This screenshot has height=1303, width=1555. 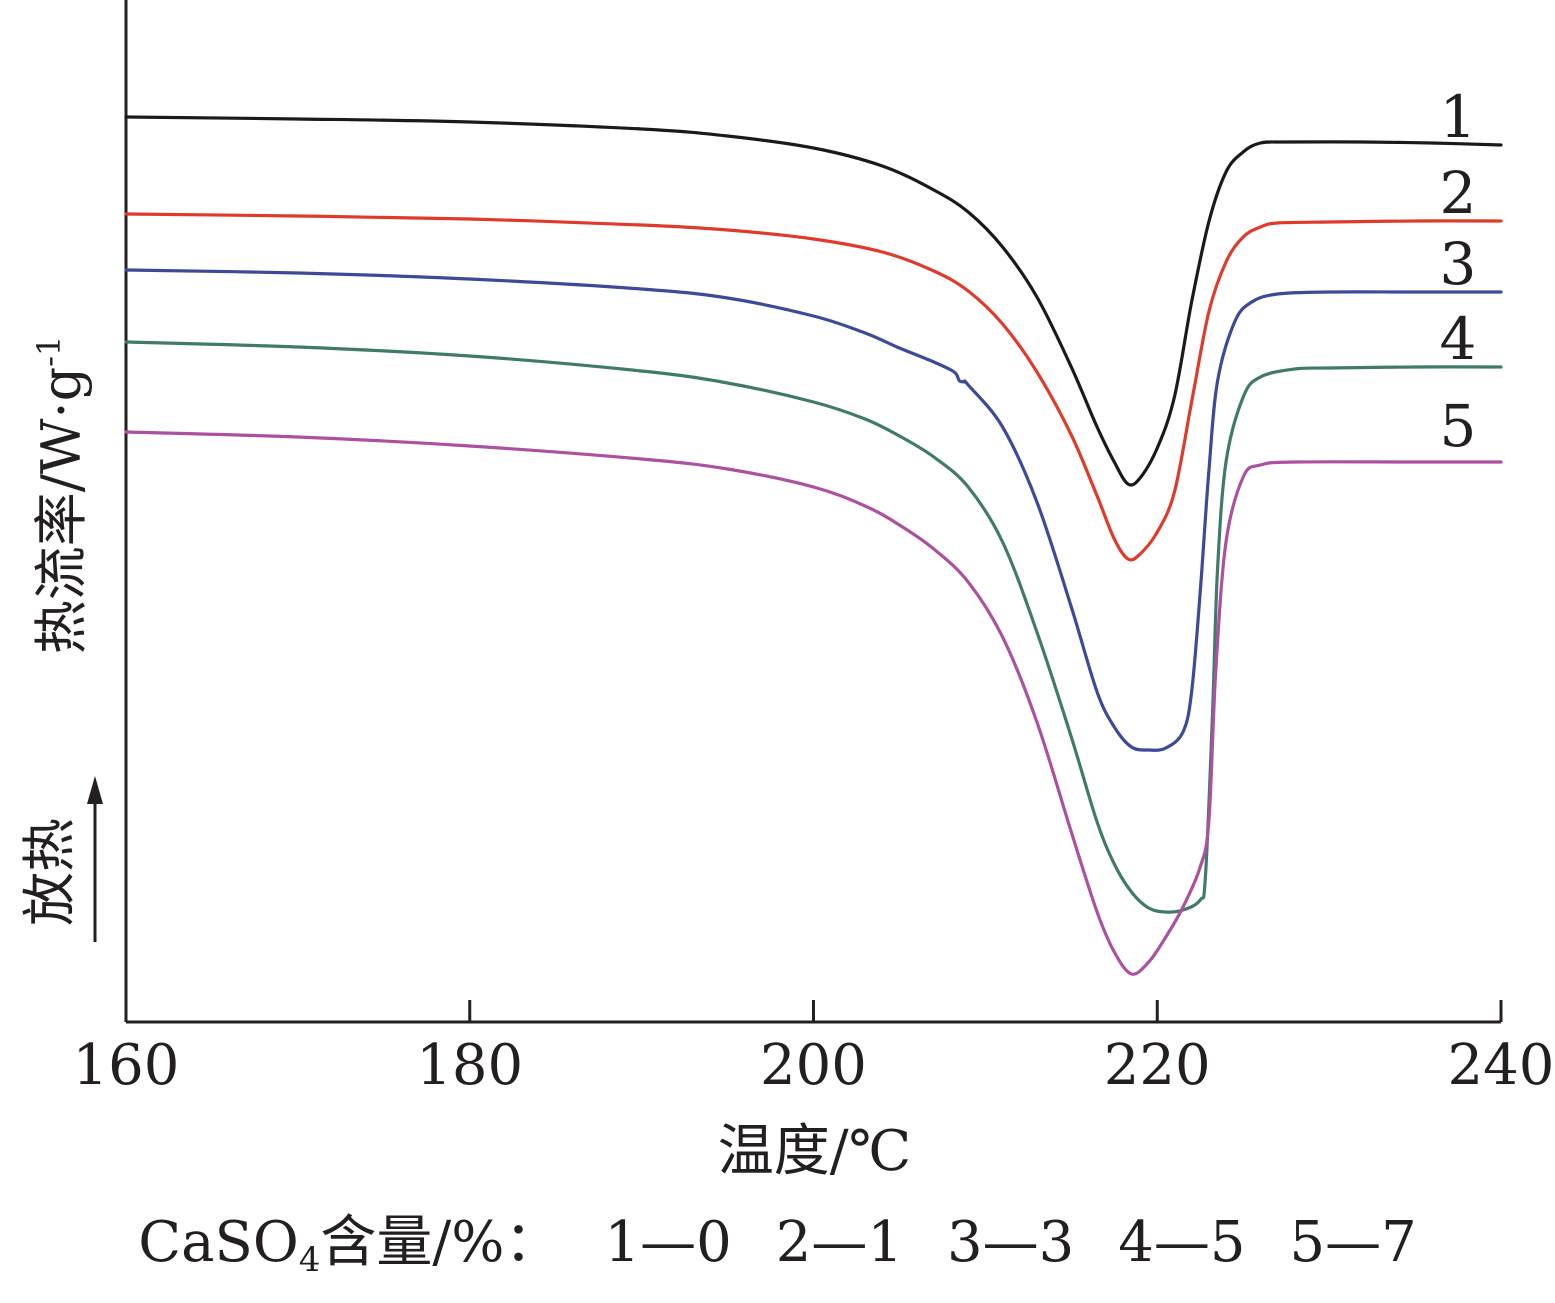 What do you see at coordinates (61, 495) in the screenshot?
I see `y-axis-label: 热流率/W·g-1` at bounding box center [61, 495].